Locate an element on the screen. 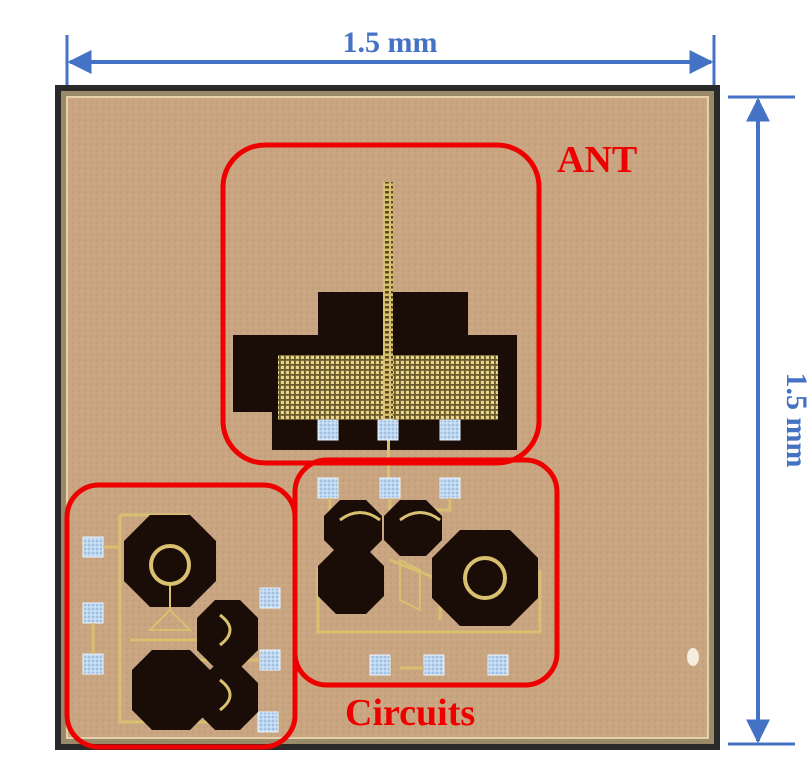 The width and height of the screenshot is (810, 780). antenna-structure is located at coordinates (375, 331).